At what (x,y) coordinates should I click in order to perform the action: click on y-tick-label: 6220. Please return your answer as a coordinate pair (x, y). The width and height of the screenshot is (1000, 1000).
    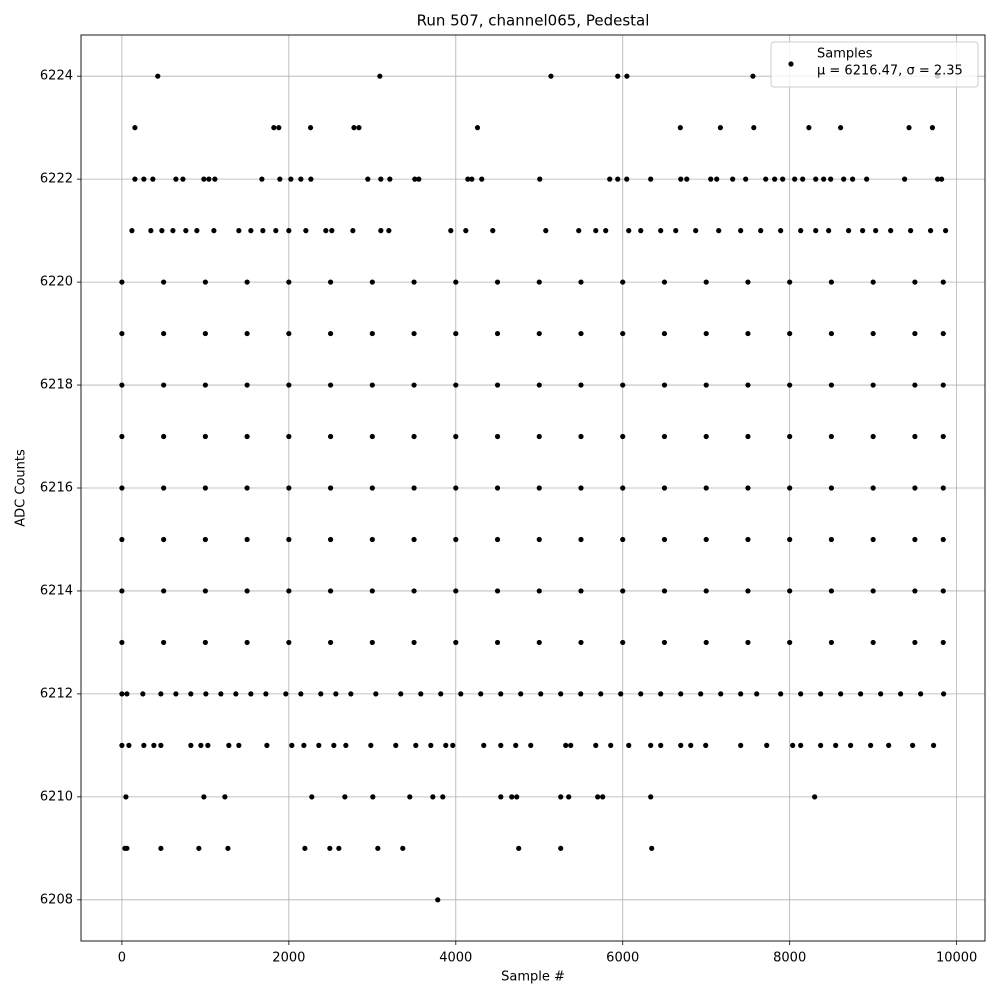
    Looking at the image, I should click on (56, 282).